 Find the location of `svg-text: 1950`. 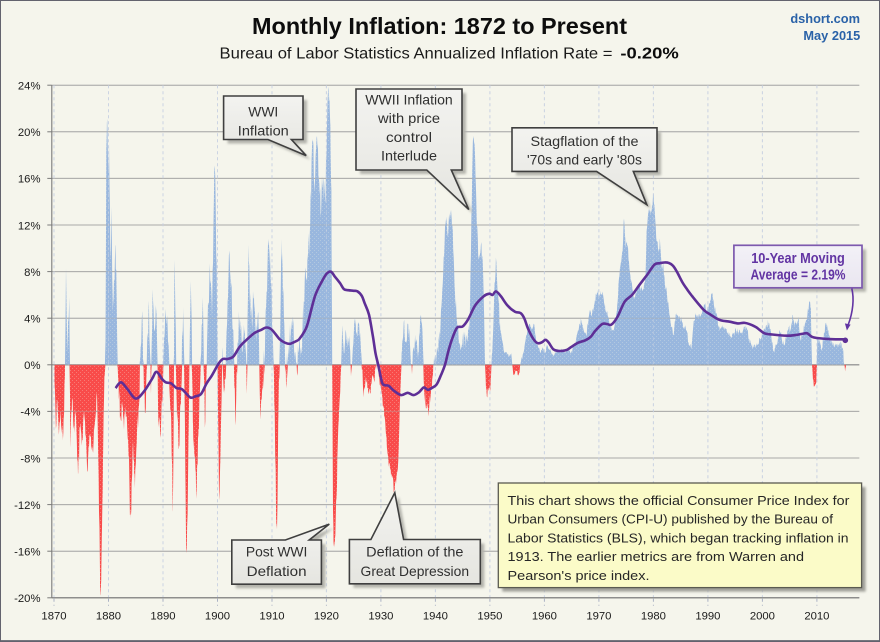

svg-text: 1950 is located at coordinates (489, 617).